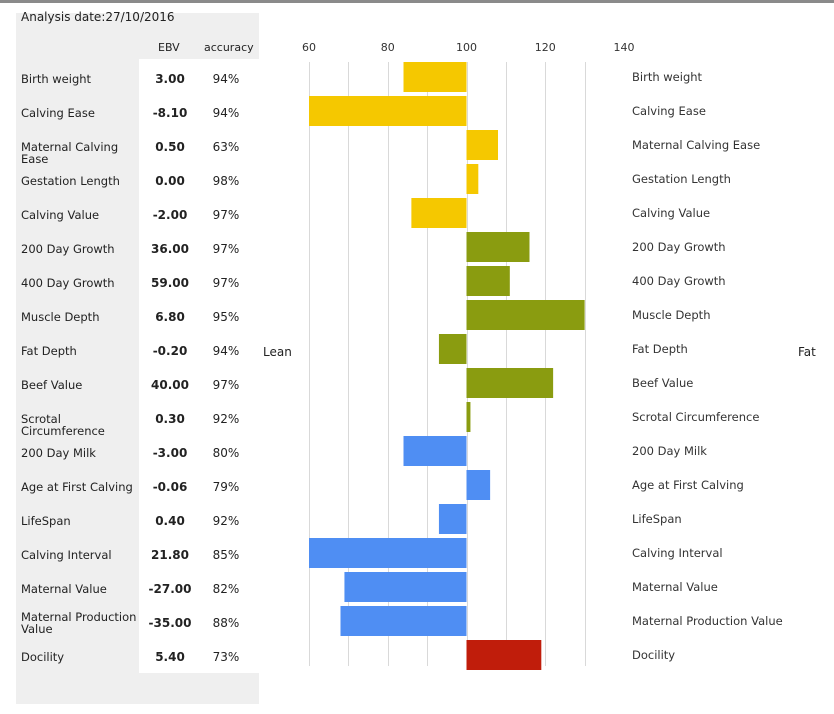  I want to click on ebv-value: 0.40, so click(170, 521).